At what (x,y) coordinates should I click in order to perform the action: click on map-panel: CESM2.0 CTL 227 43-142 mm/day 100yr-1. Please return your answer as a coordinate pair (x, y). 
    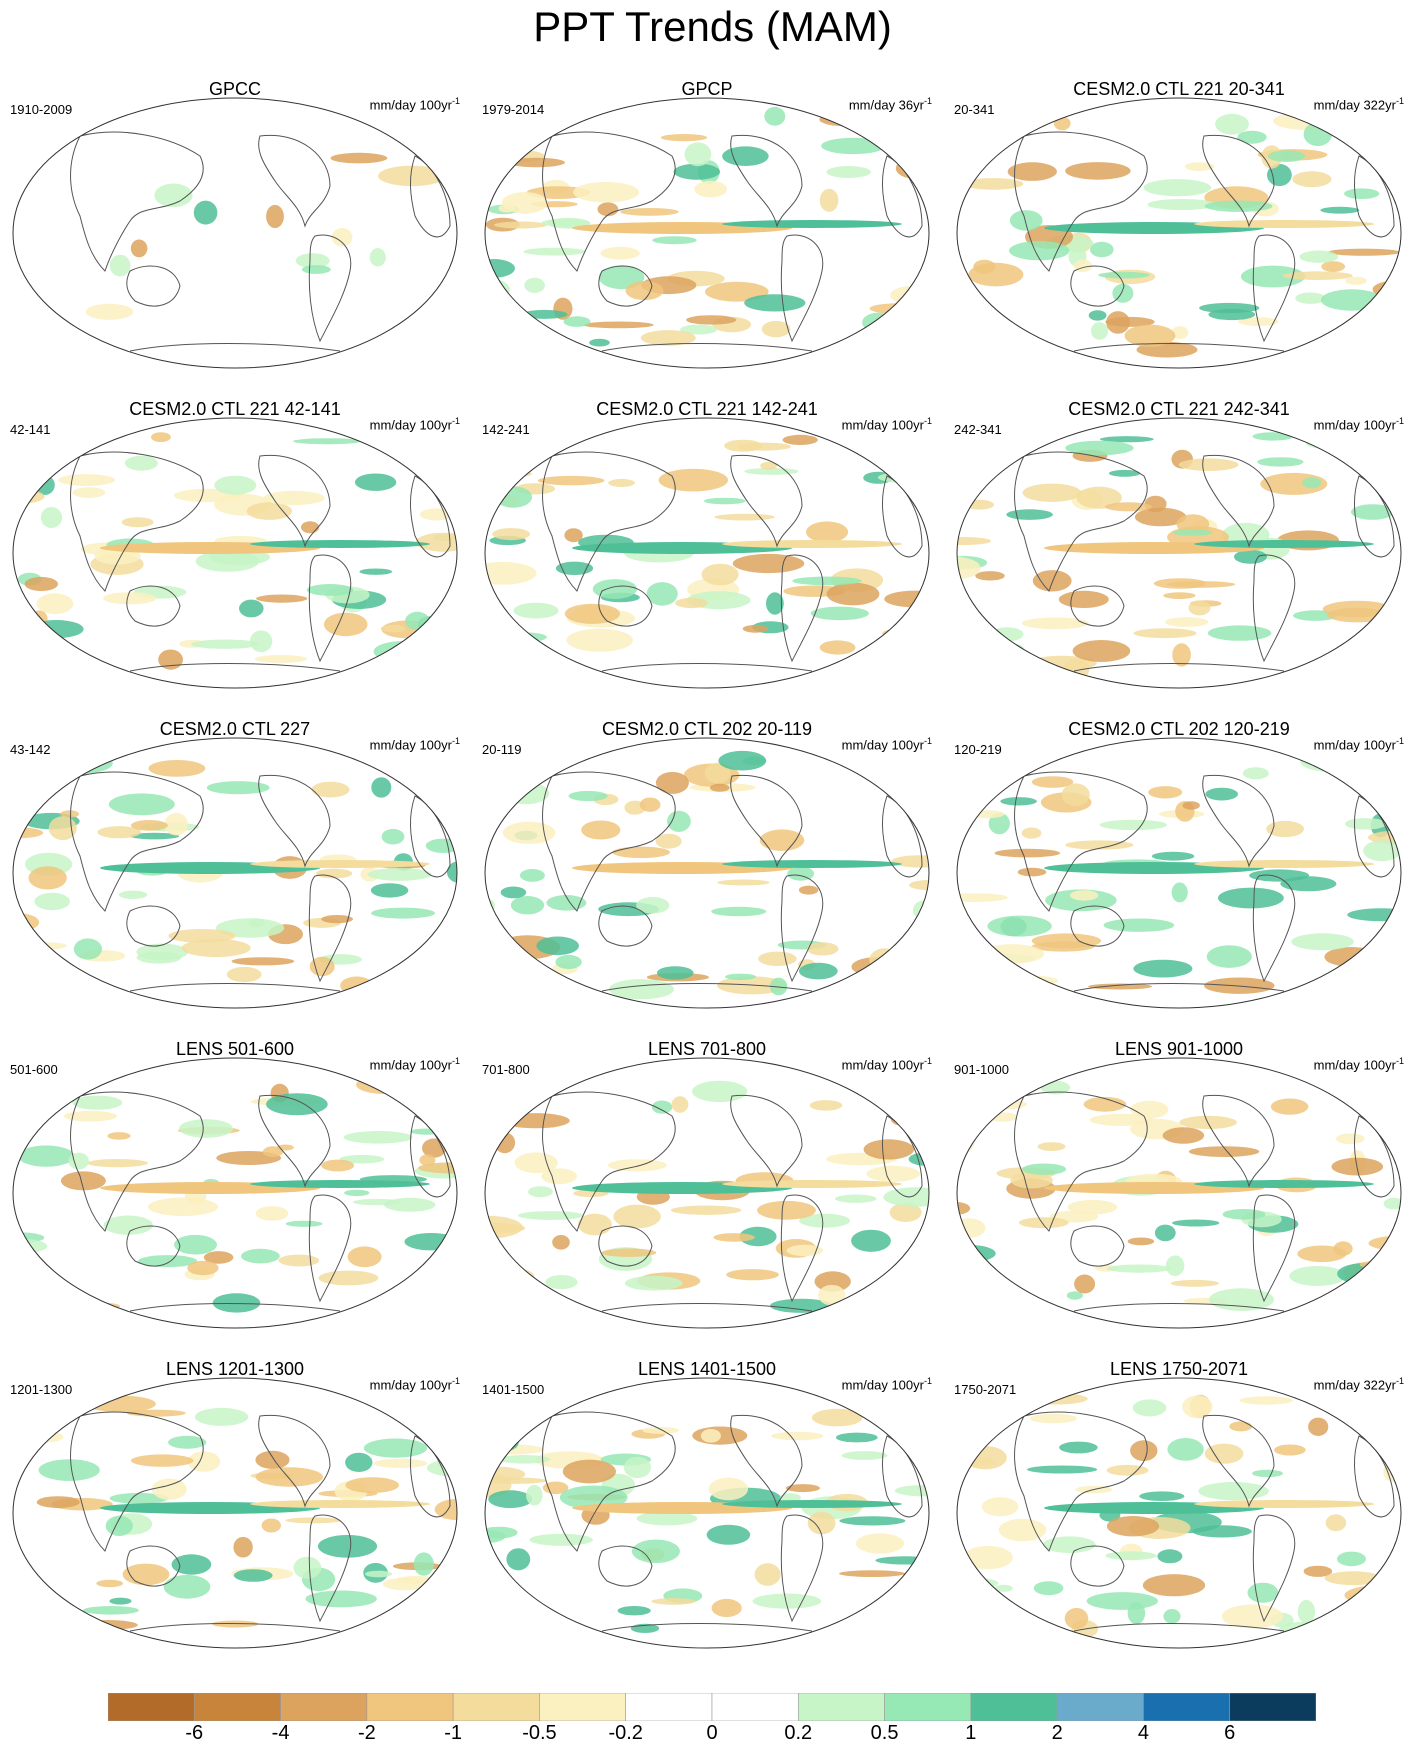
    Looking at the image, I should click on (235, 868).